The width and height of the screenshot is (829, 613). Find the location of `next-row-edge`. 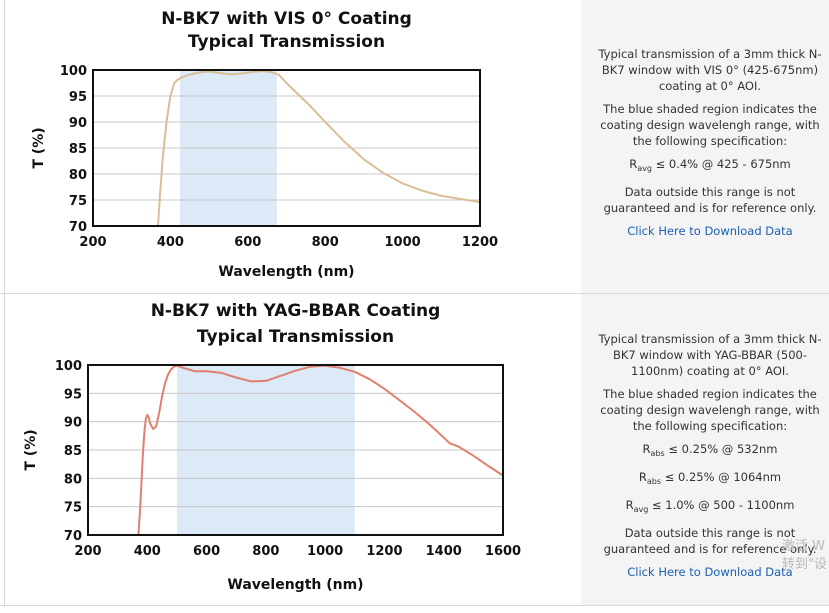

next-row-edge is located at coordinates (414, 609).